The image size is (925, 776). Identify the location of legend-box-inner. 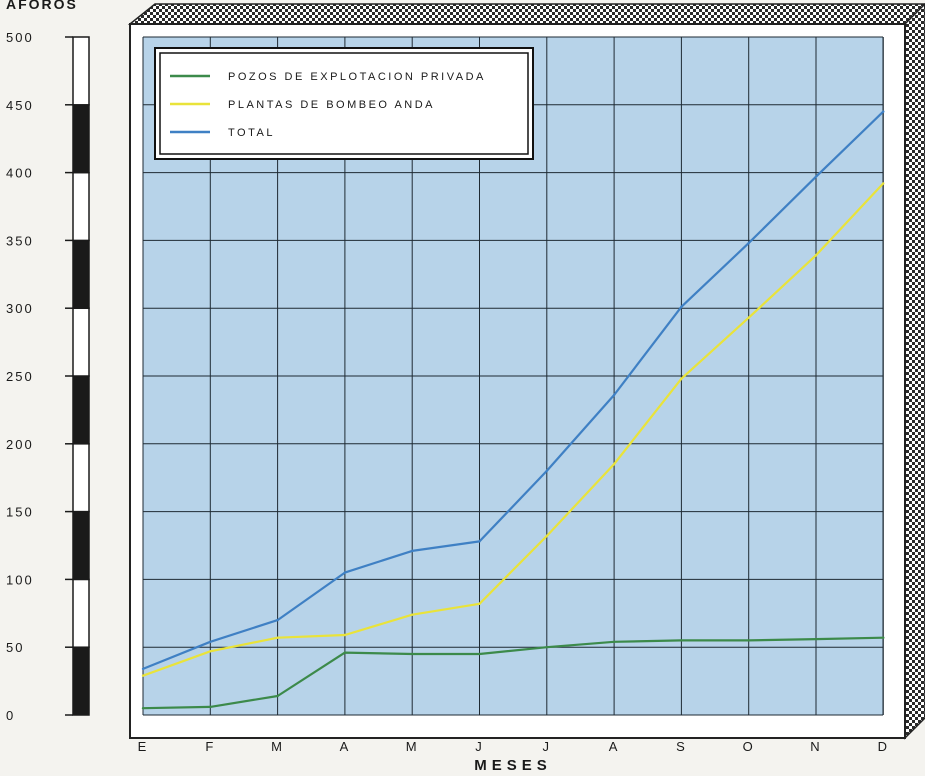
(344, 103).